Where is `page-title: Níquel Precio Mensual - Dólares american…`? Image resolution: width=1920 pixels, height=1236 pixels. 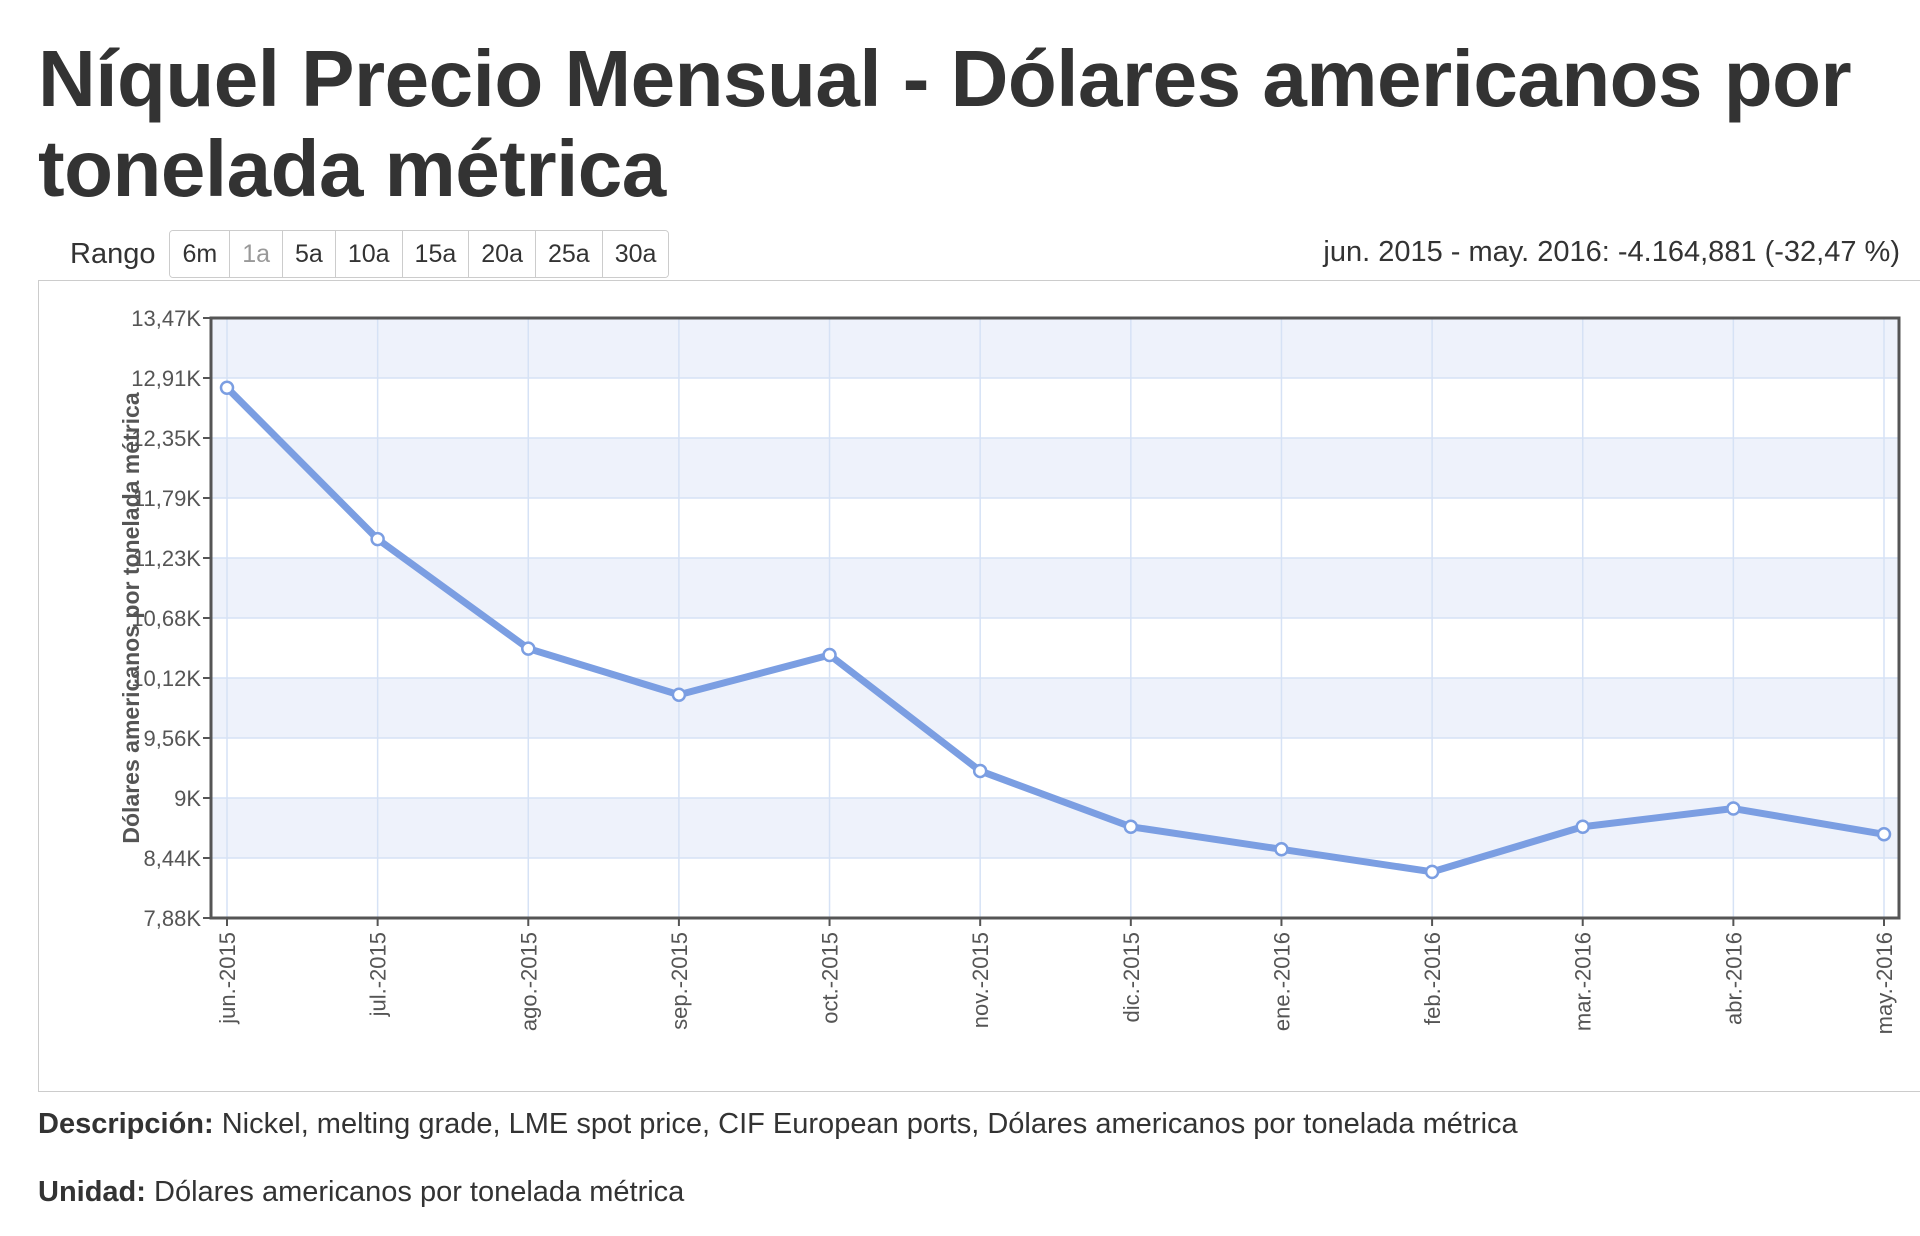
page-title: Níquel Precio Mensual - Dólares american… is located at coordinates (945, 123).